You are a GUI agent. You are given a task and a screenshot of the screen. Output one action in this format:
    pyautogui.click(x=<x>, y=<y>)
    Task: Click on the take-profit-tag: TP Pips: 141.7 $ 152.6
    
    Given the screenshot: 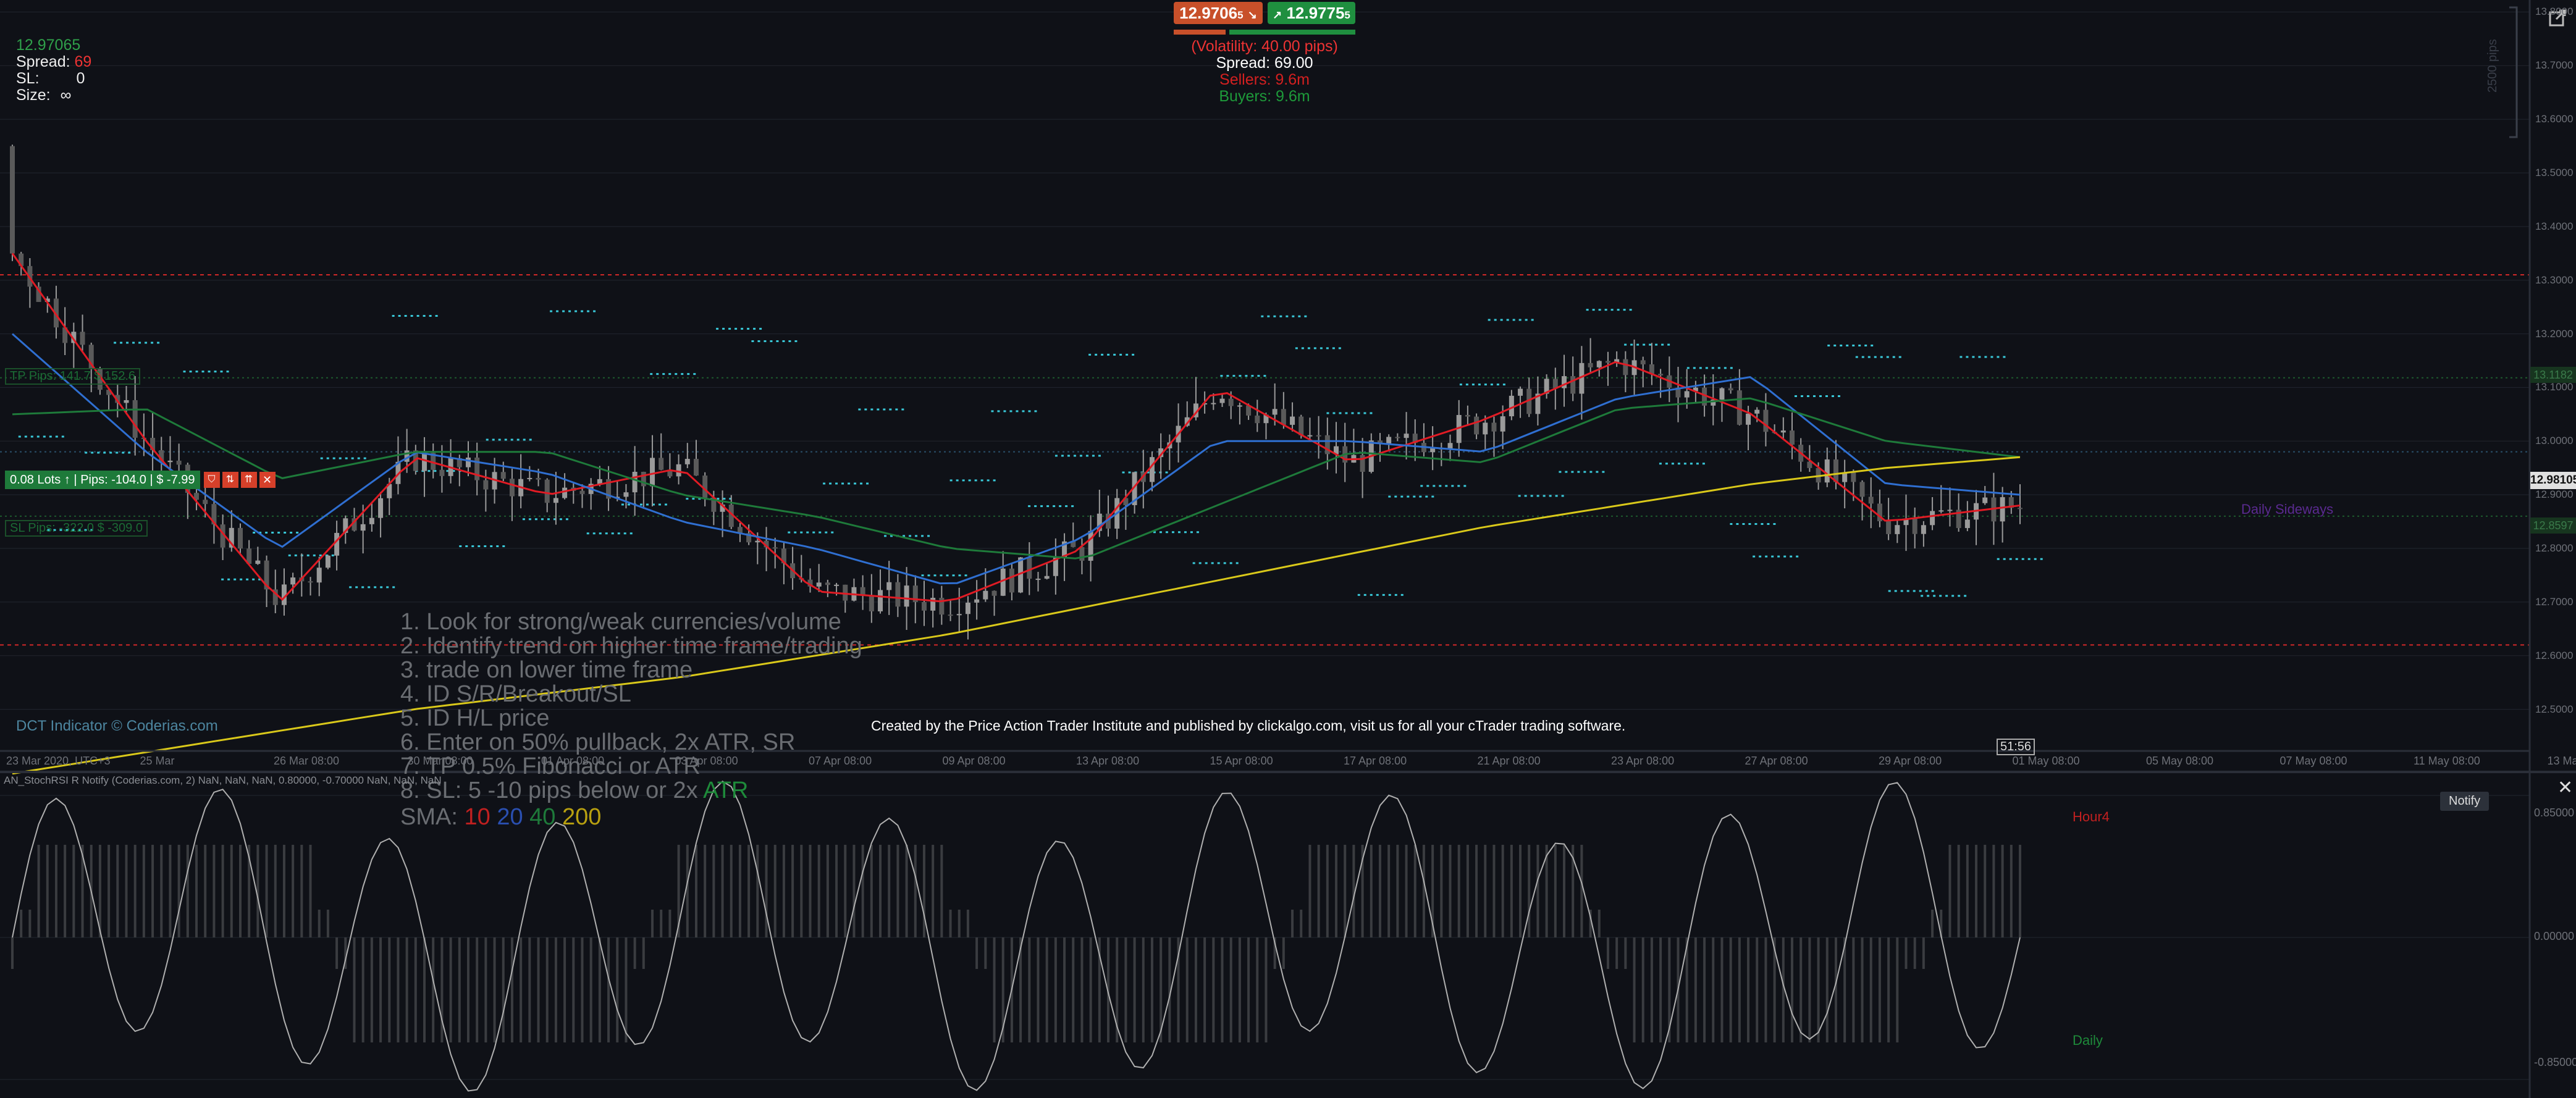 What is the action you would take?
    pyautogui.click(x=73, y=376)
    